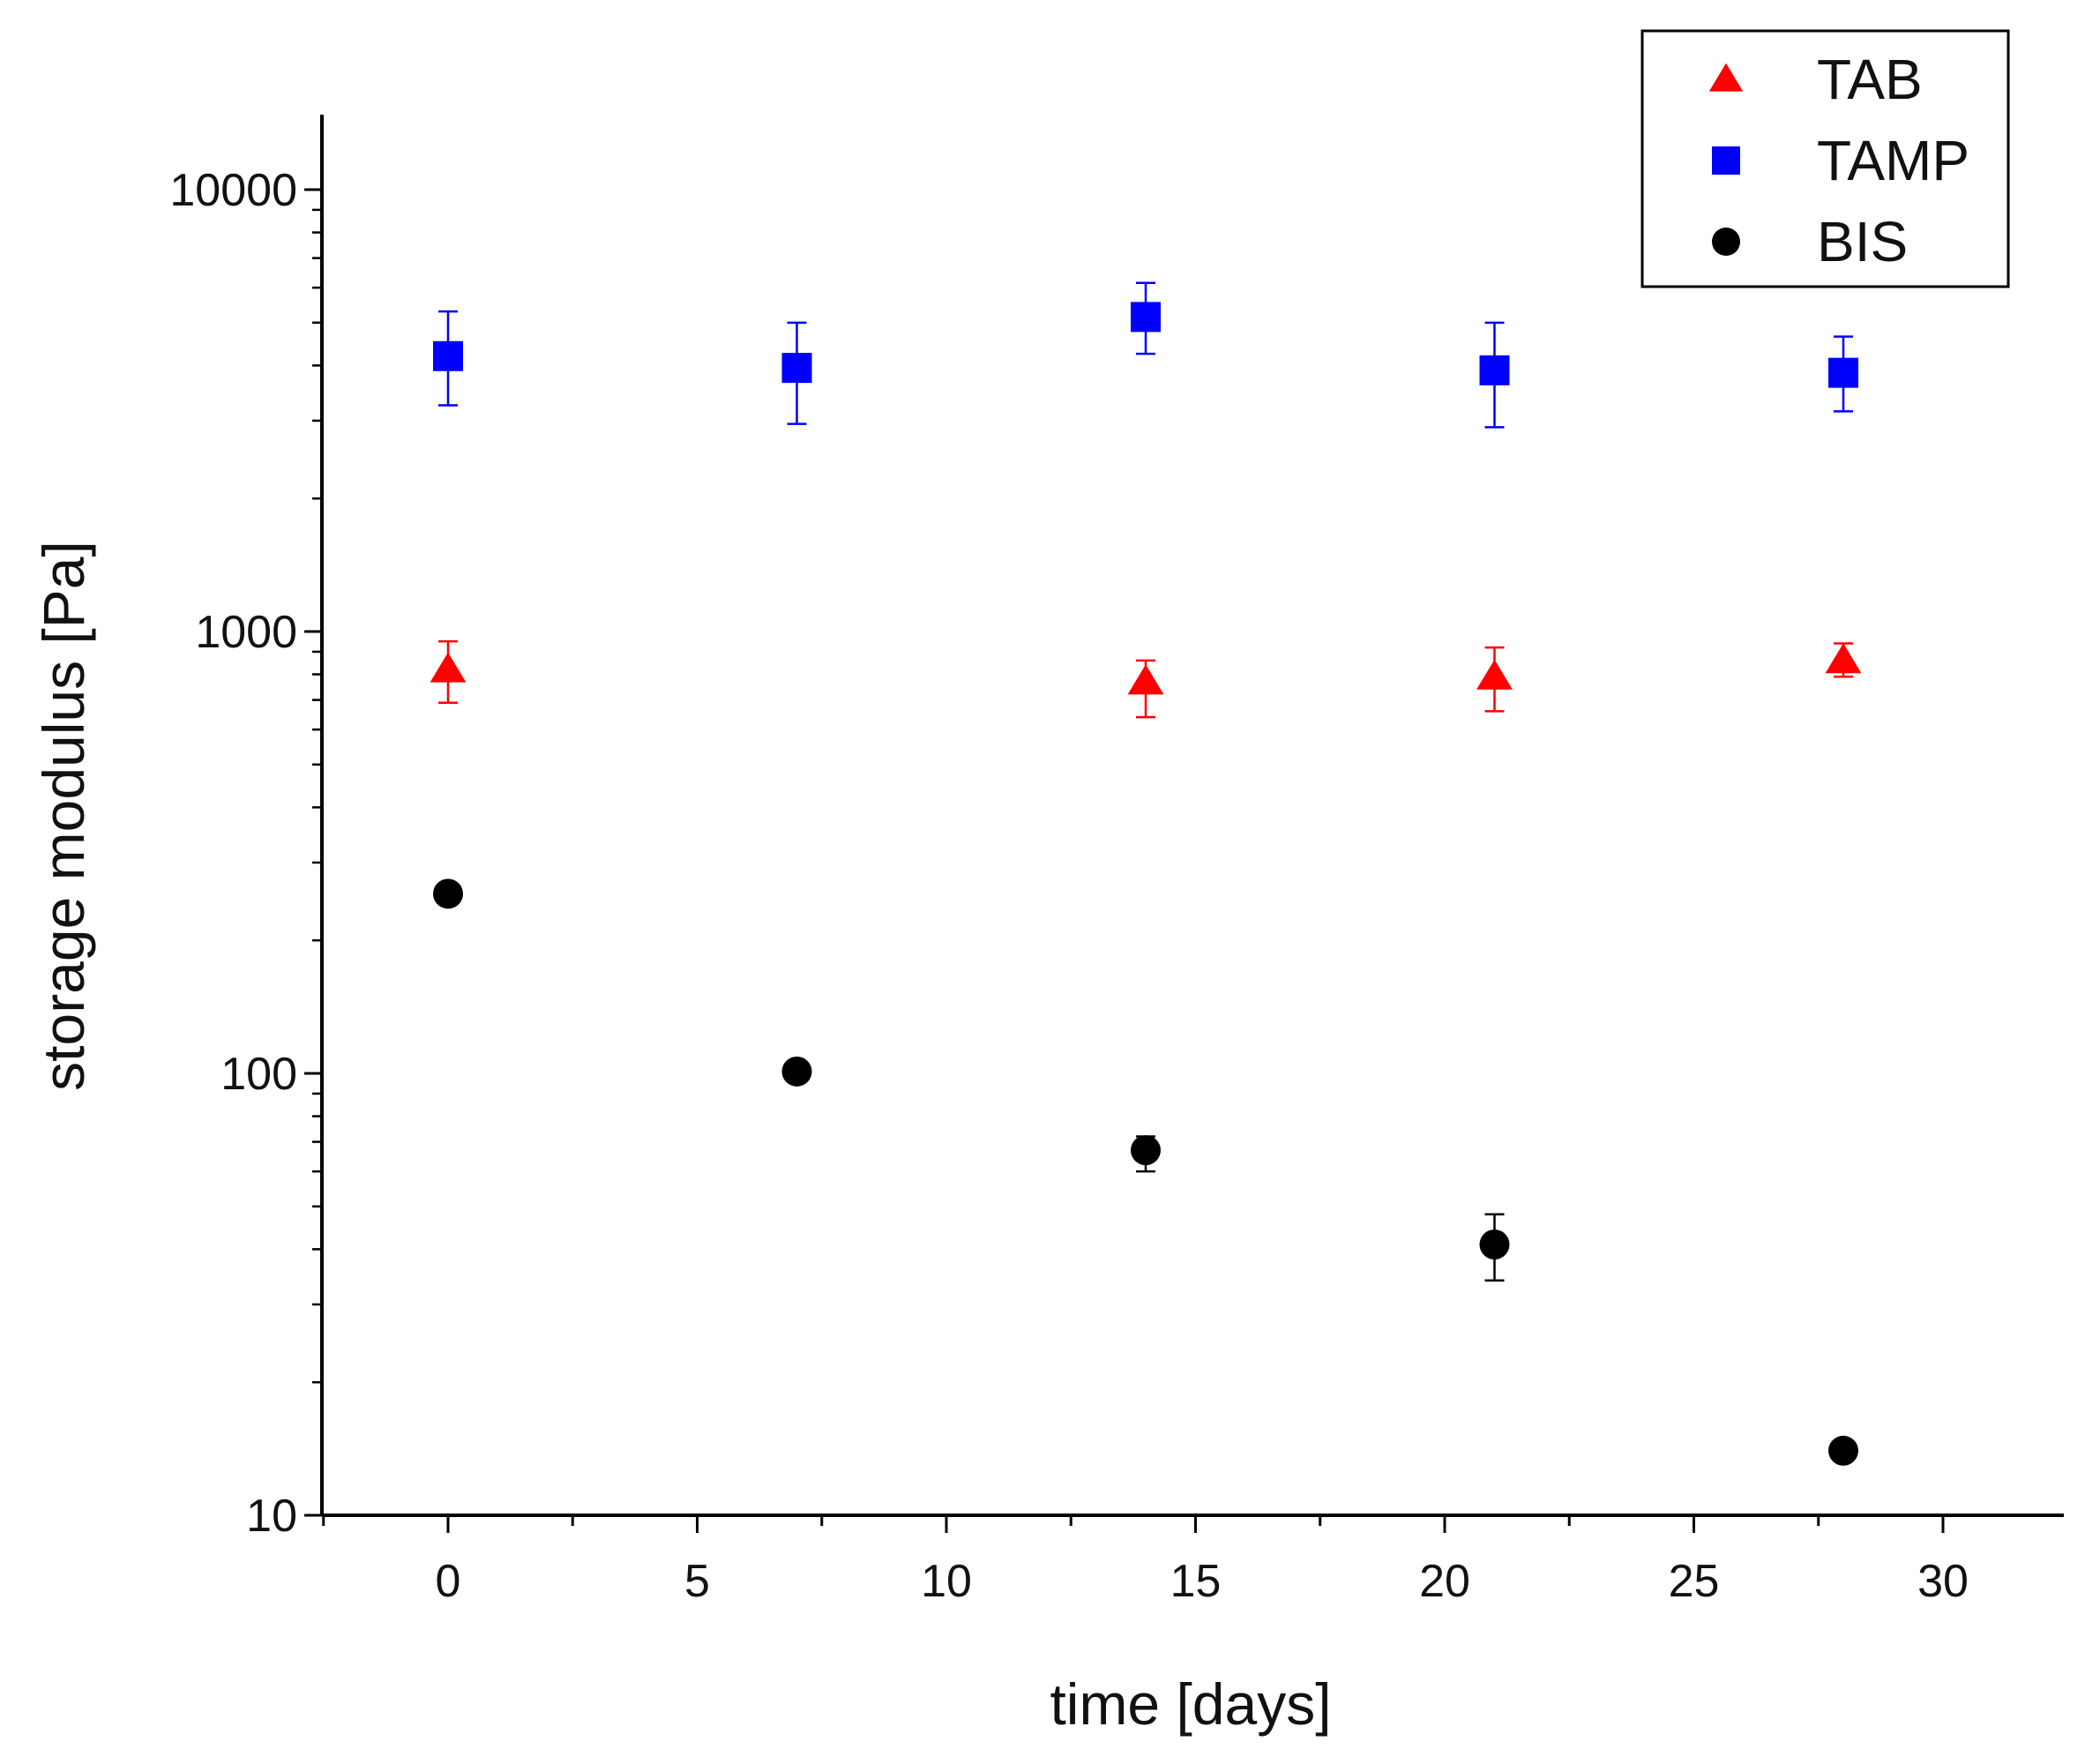  What do you see at coordinates (1145, 355) in the screenshot?
I see `series-tamp` at bounding box center [1145, 355].